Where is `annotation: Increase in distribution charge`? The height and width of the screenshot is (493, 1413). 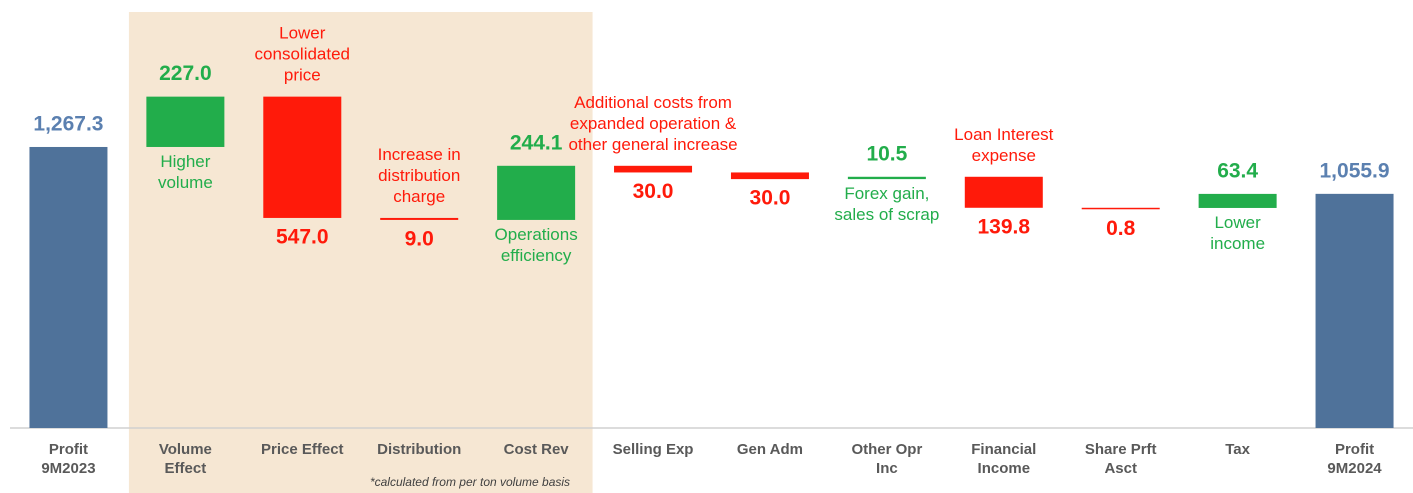 annotation: Increase in distribution charge is located at coordinates (419, 175).